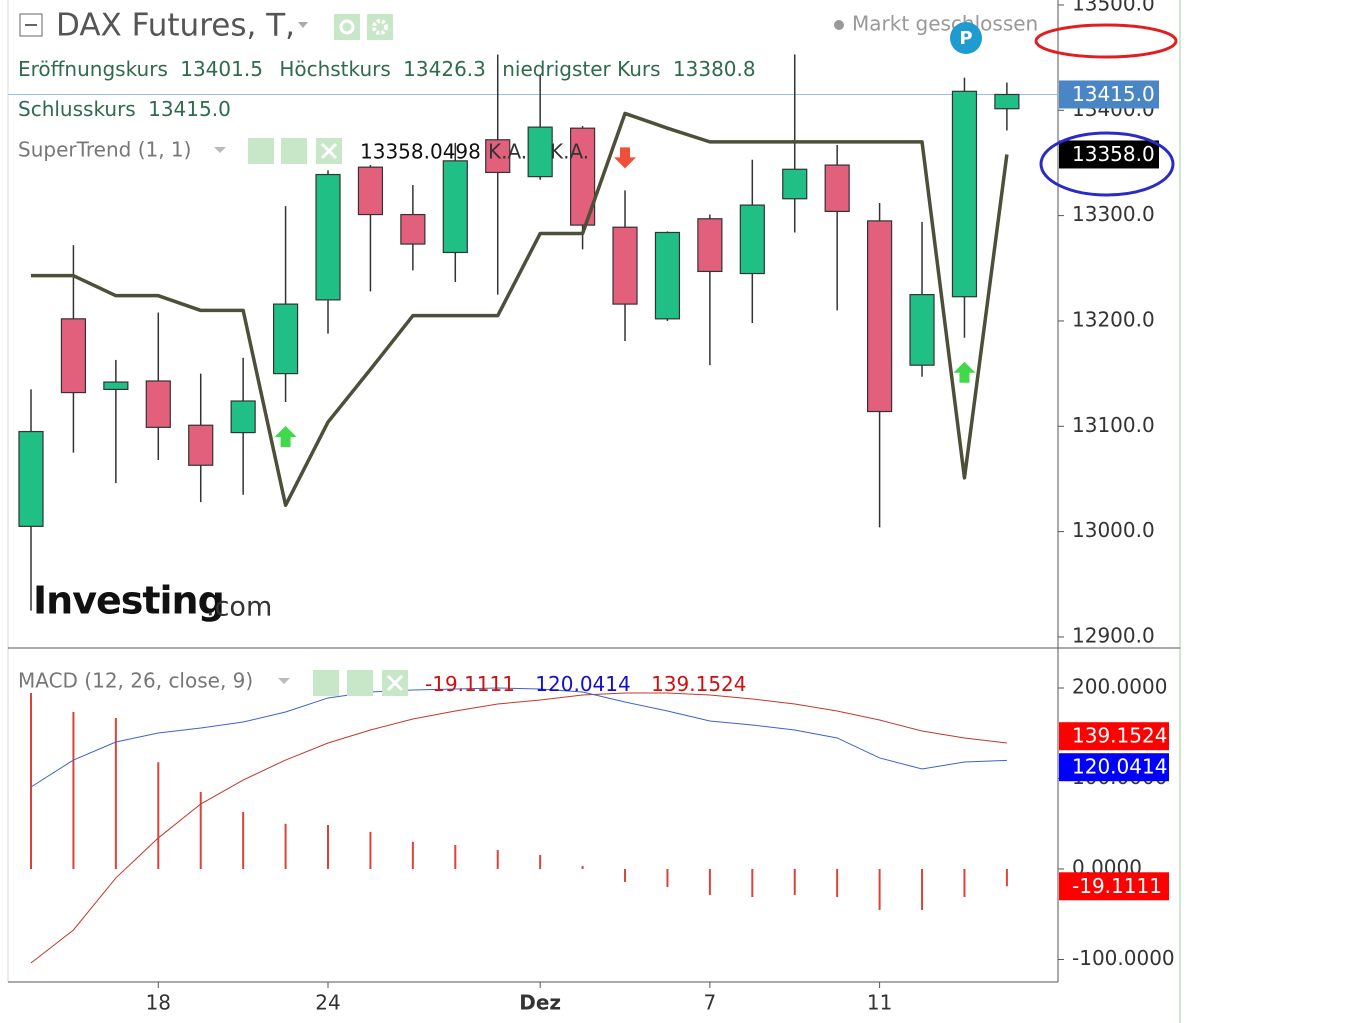  I want to click on macd-legend: -19.1111 120.0414 139.1524, so click(586, 684).